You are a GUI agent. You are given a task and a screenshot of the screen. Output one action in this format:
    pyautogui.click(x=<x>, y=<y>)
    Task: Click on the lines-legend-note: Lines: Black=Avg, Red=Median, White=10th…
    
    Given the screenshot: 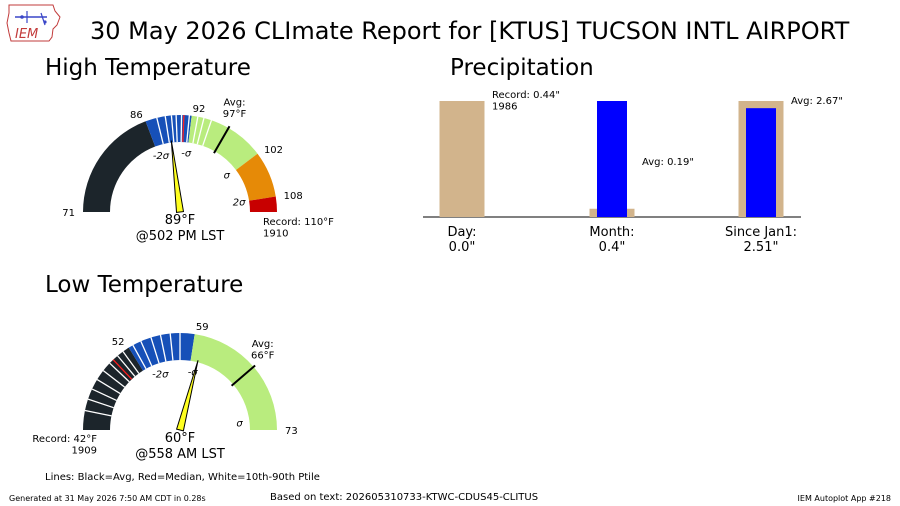 What is the action you would take?
    pyautogui.click(x=182, y=477)
    